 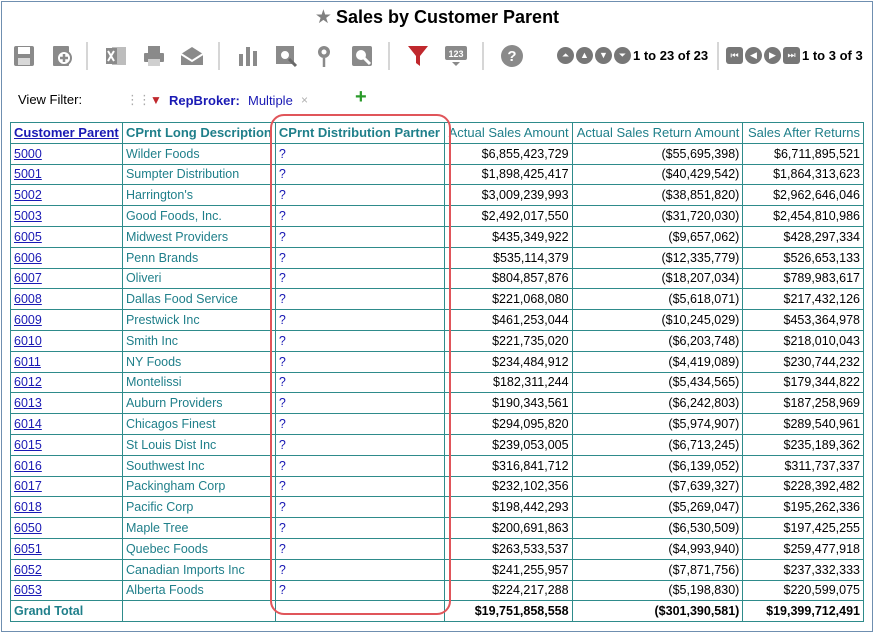 What do you see at coordinates (198, 133) in the screenshot?
I see `column-header-long-description: CPrnt Long Description` at bounding box center [198, 133].